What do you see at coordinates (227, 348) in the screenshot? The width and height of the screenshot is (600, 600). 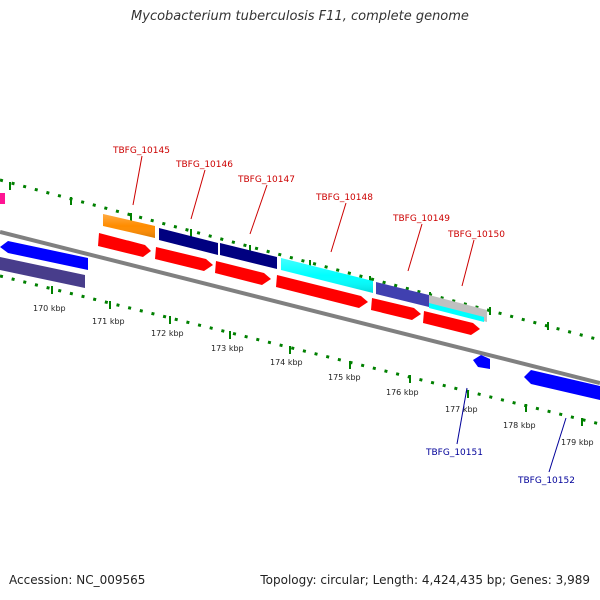 I see `kbp-label: 173 kbp` at bounding box center [227, 348].